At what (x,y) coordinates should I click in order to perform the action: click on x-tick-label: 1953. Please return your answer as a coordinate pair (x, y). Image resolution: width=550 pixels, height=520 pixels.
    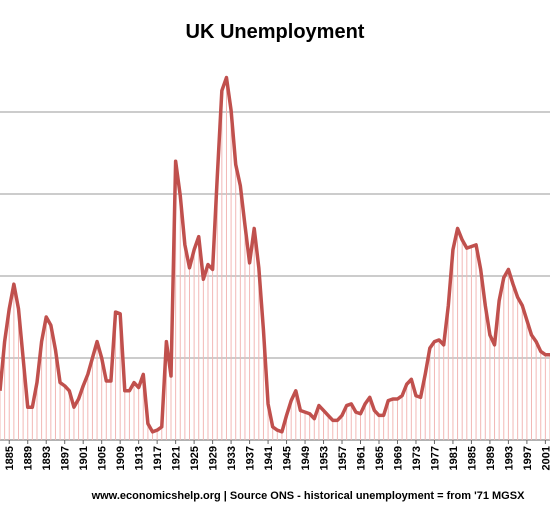
    Looking at the image, I should click on (325, 458).